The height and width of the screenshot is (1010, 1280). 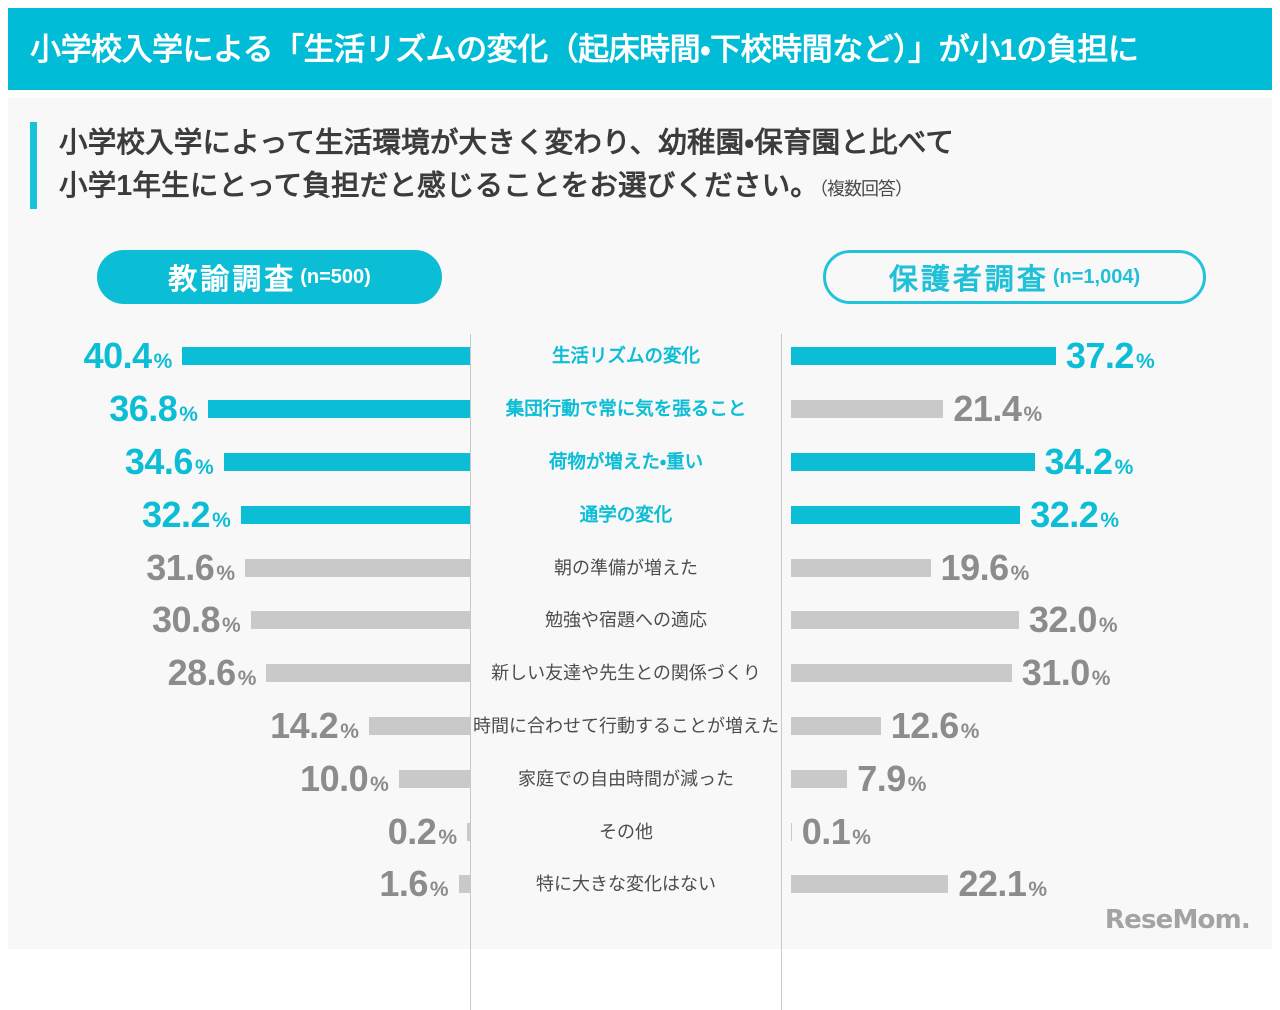 I want to click on guardian-survey-bar-group: 7.9%, so click(x=1027, y=778).